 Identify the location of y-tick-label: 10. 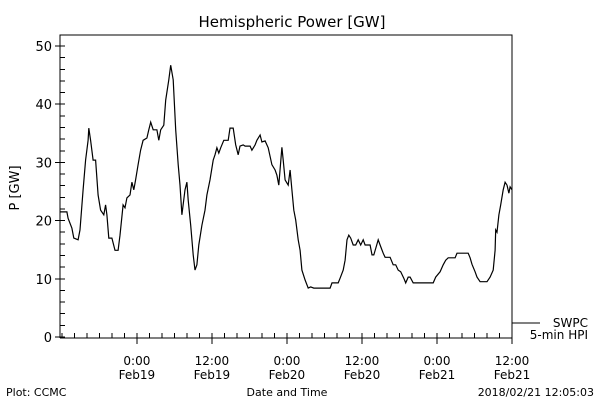
(43, 280).